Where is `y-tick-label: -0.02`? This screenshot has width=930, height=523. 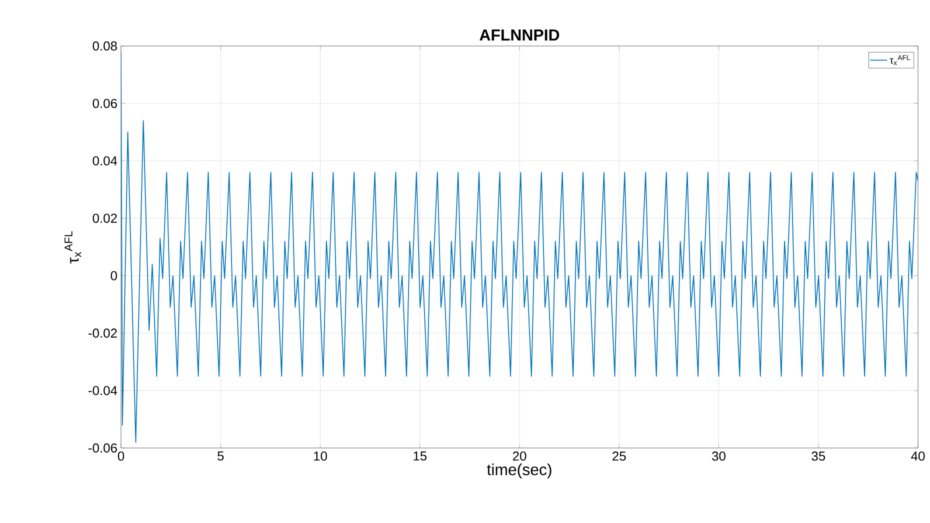
y-tick-label: -0.02 is located at coordinates (102, 333).